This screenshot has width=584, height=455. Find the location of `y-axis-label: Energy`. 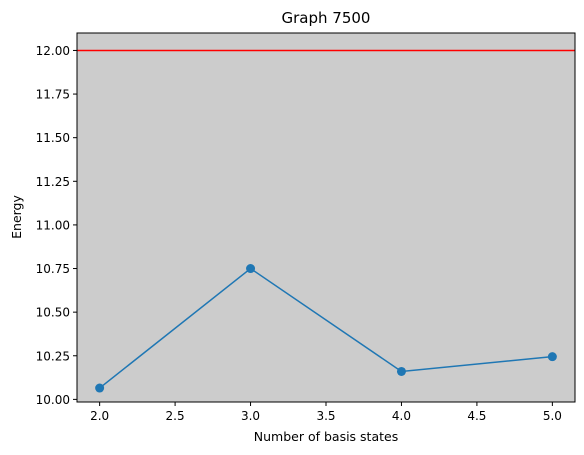

y-axis-label: Energy is located at coordinates (16, 217).